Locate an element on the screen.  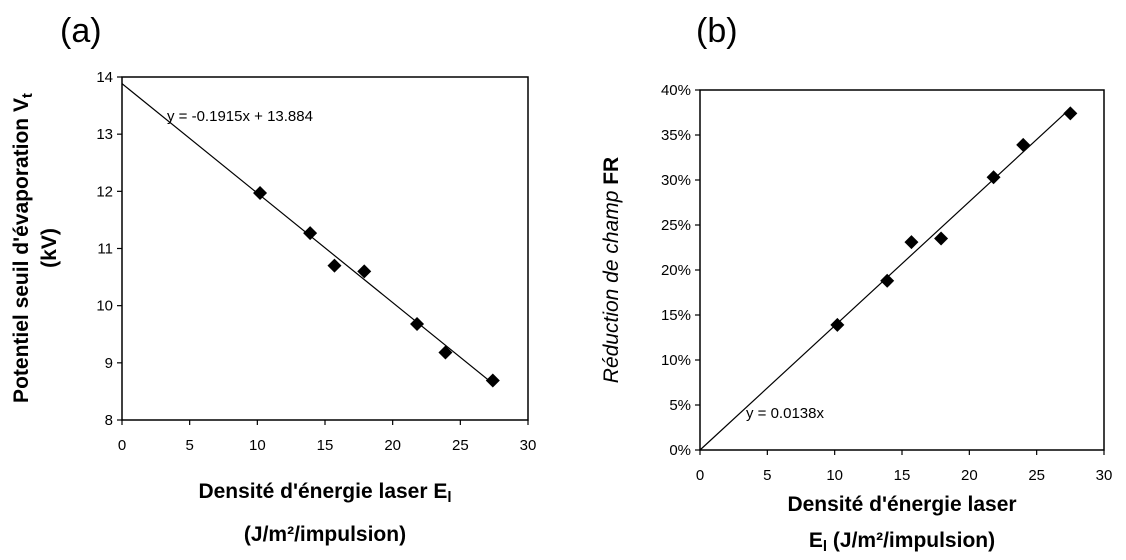
panel-b-x-tick-label: 0 is located at coordinates (700, 475).